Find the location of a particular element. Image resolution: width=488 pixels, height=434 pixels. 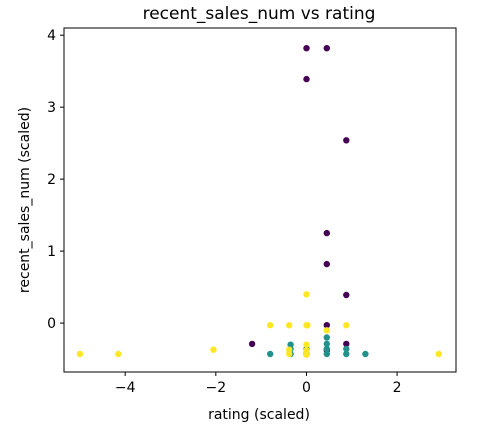

chart-title: recent_sales_num vs rating is located at coordinates (259, 14).